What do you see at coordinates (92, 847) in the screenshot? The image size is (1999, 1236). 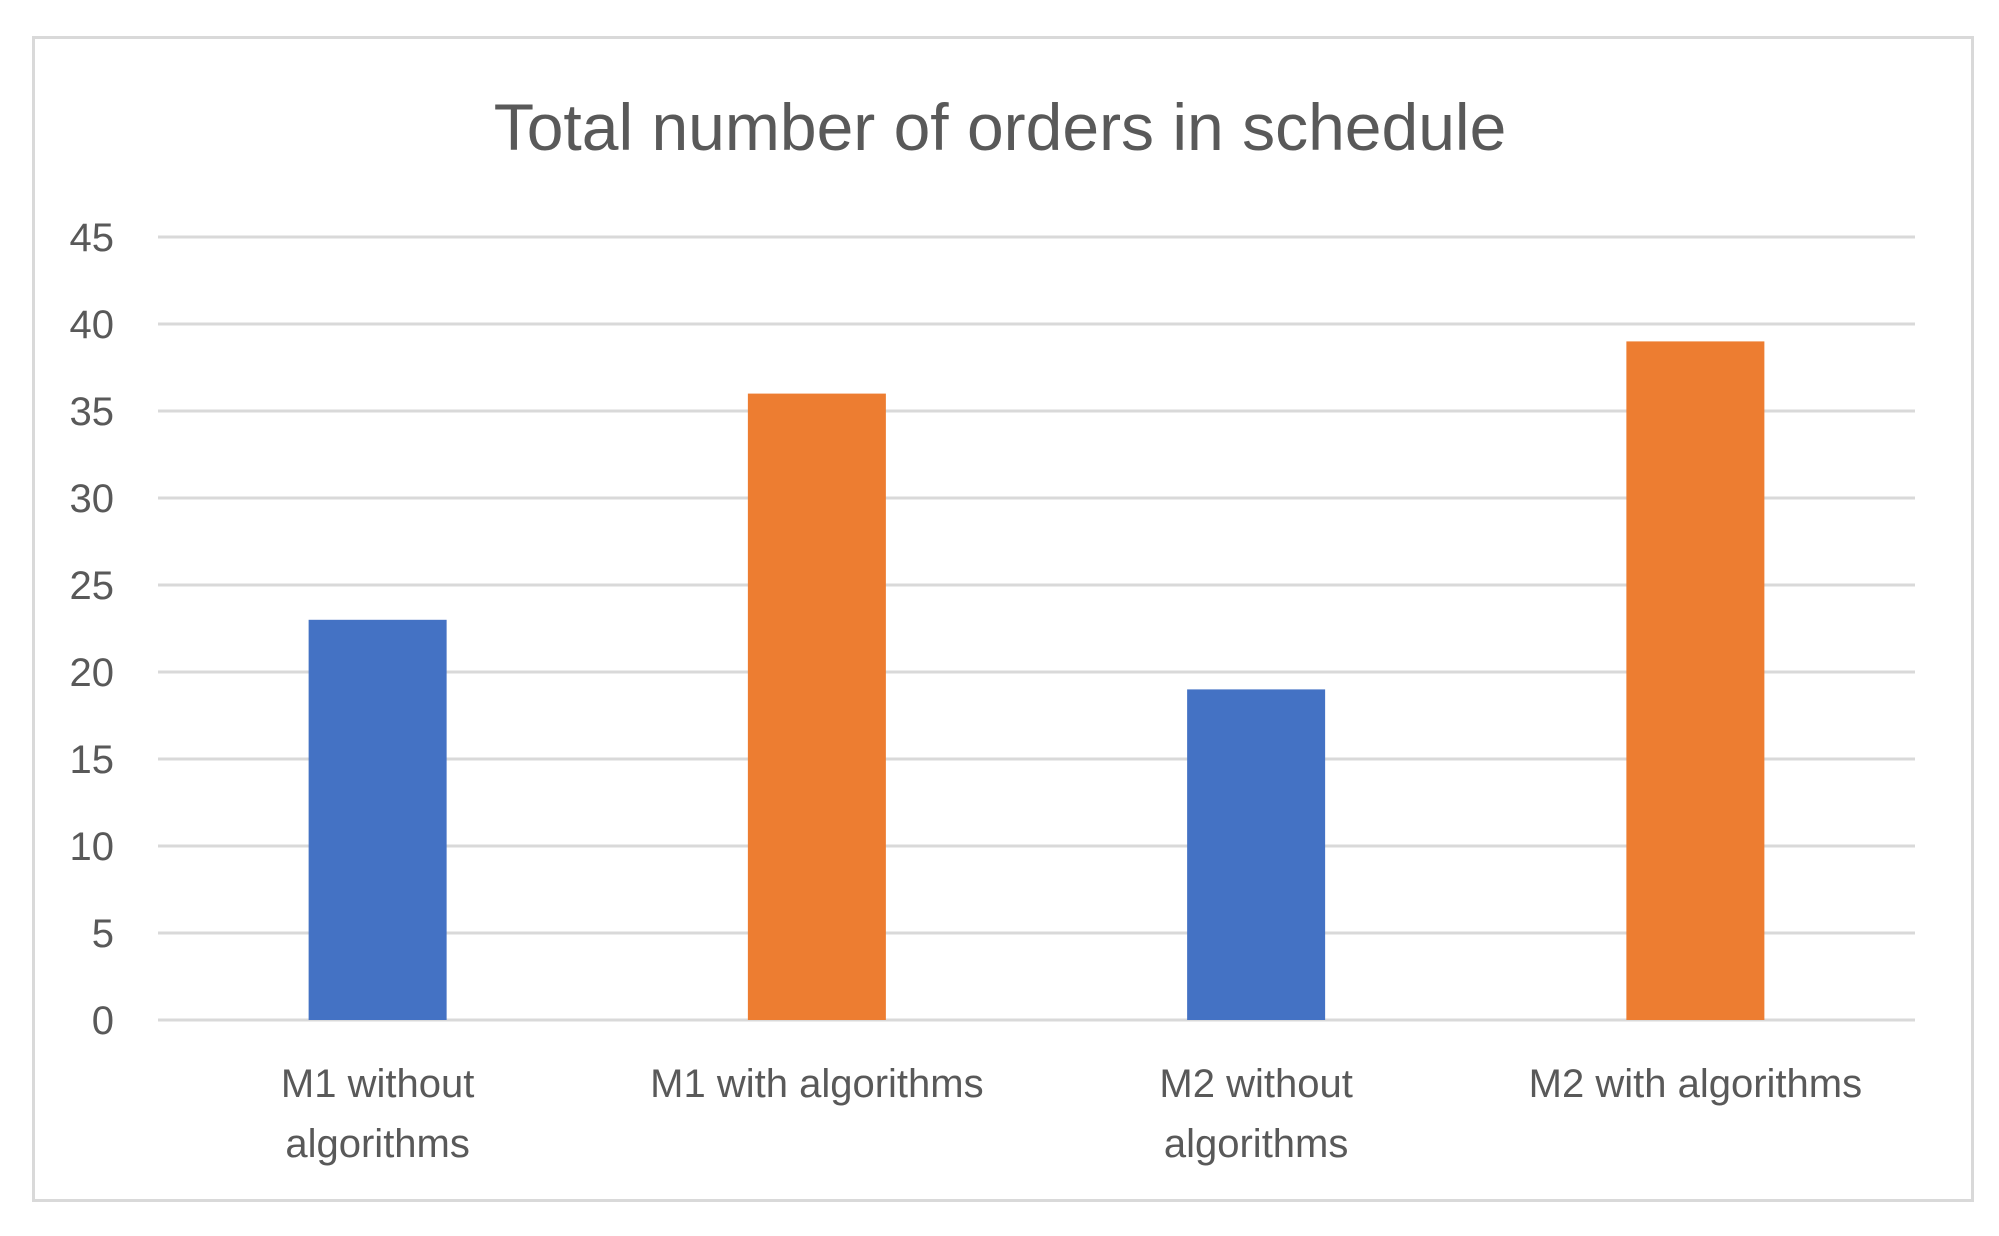 I see `y-tick-label: 10` at bounding box center [92, 847].